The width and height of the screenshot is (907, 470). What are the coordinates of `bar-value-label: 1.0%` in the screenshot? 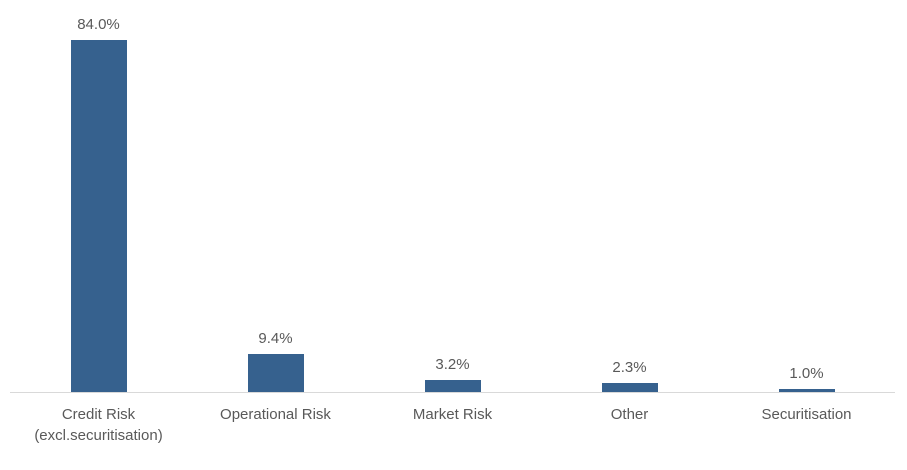 It's located at (806, 373).